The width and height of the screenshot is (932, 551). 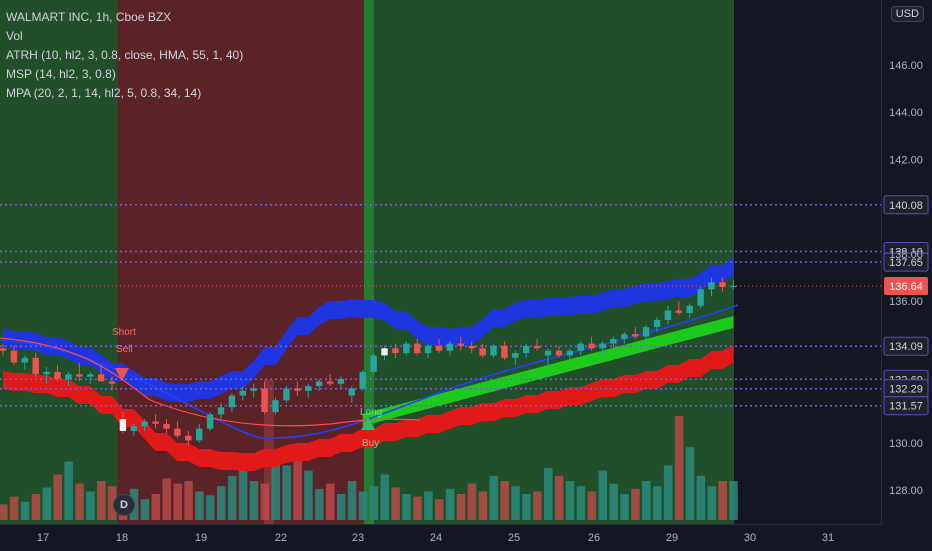 What do you see at coordinates (435, 538) in the screenshot?
I see `time-axis-labels: 17 18 19 22 23 24 25 26 29 30 31` at bounding box center [435, 538].